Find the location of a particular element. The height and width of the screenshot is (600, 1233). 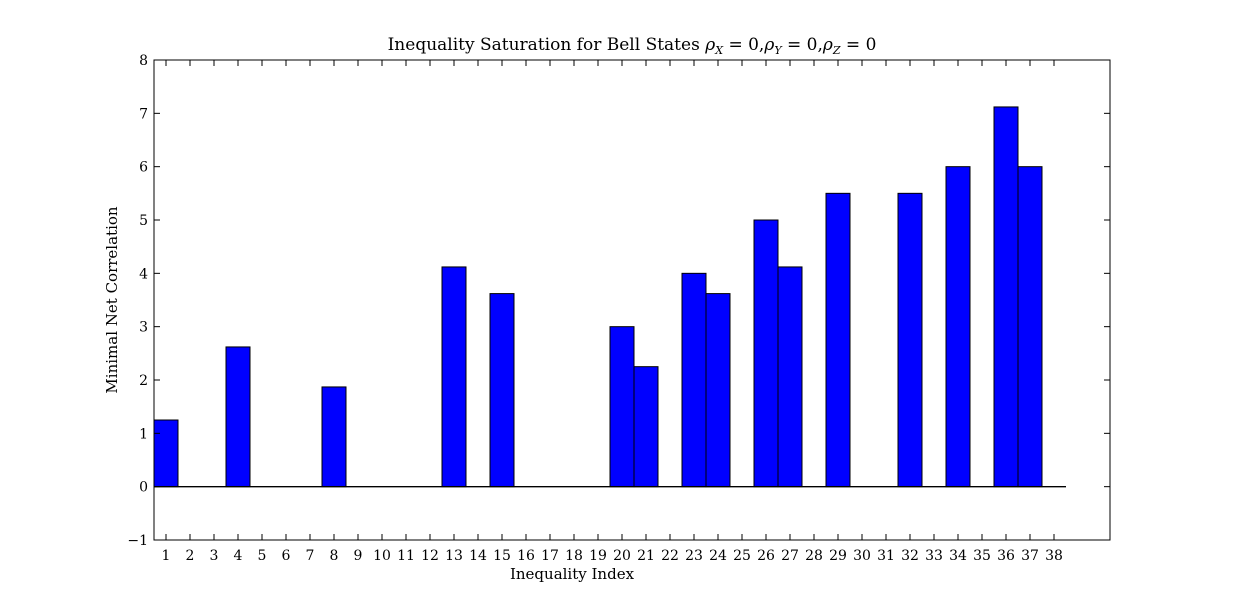

x-tick-label: 27 is located at coordinates (790, 556).